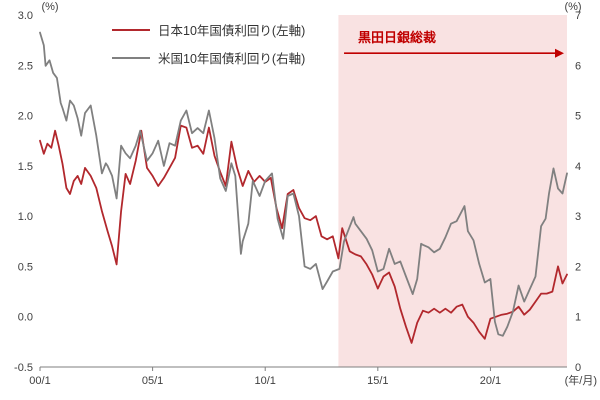  I want to click on legend-label-japan: 日本10年国債利回り(左軸), so click(232, 31).